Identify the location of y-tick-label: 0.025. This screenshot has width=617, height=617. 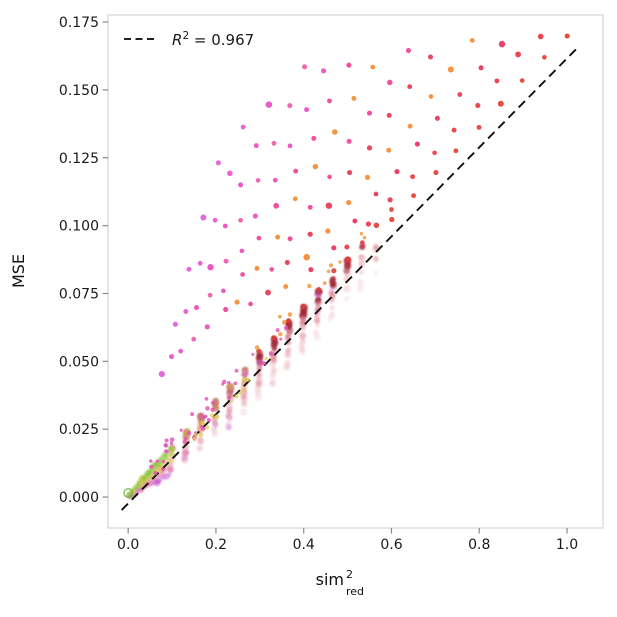
(79, 430).